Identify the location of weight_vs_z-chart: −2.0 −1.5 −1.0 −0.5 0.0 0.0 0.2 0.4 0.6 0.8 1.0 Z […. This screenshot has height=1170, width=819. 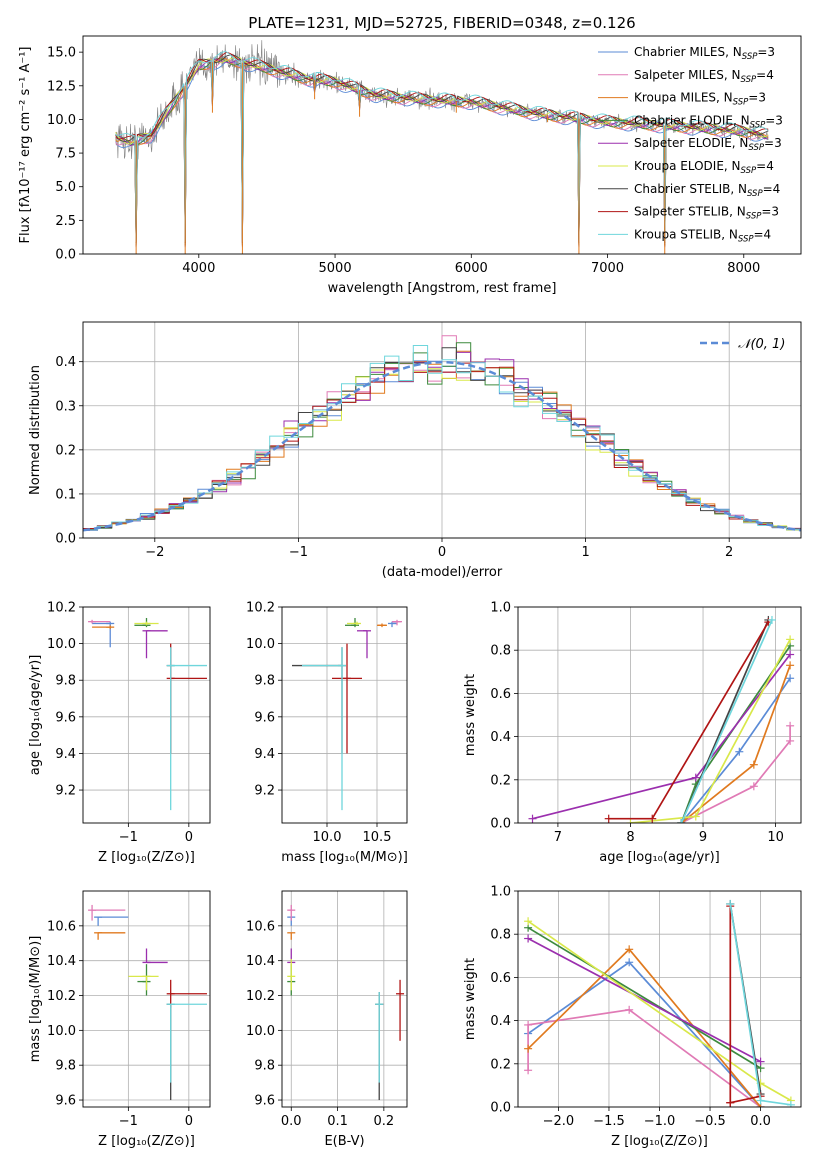
(632, 1017).